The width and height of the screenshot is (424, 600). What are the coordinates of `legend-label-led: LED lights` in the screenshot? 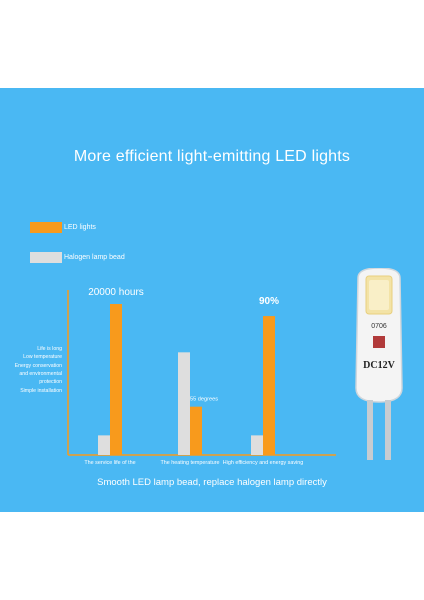 It's located at (80, 227).